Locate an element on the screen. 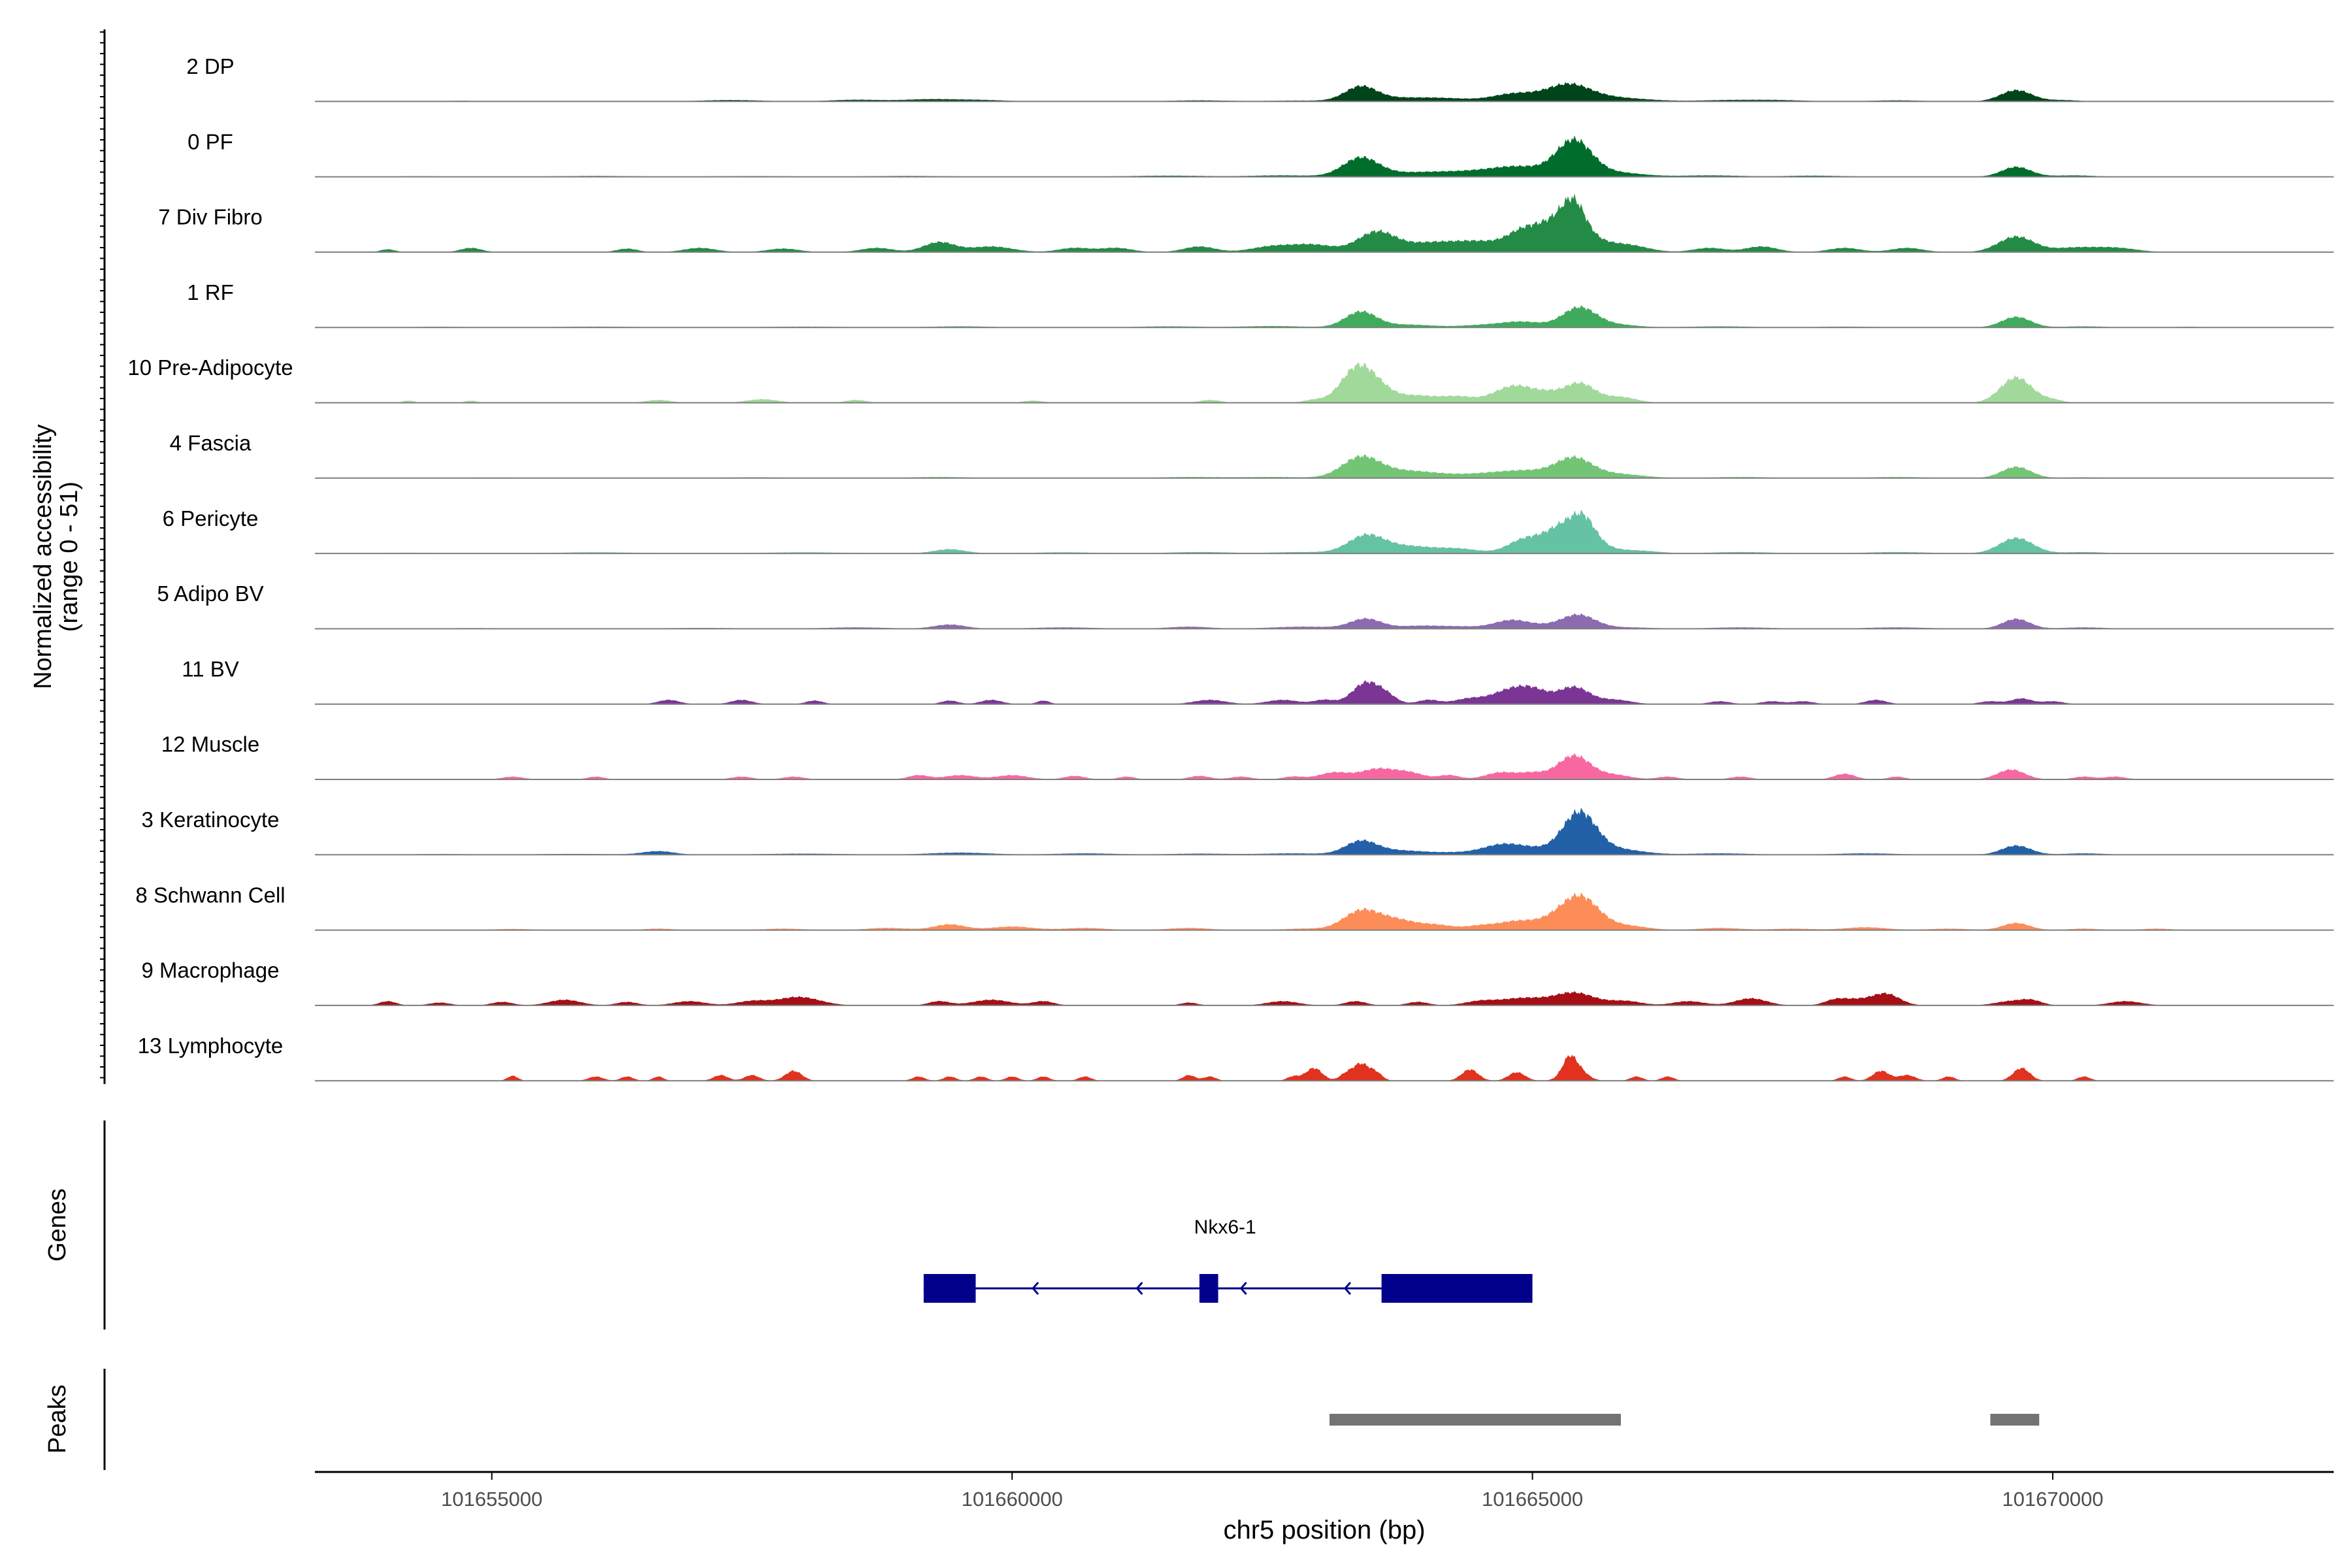  track-label: 12 Muscle is located at coordinates (210, 744).